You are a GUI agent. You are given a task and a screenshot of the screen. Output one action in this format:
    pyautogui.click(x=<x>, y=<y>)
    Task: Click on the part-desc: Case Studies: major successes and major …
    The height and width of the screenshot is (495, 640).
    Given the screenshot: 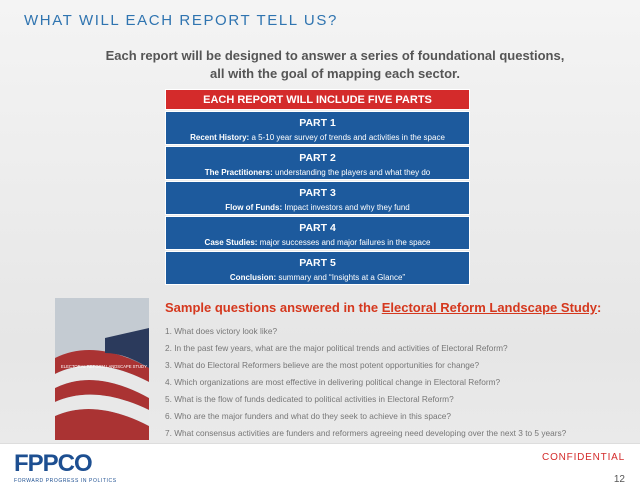 What is the action you would take?
    pyautogui.click(x=317, y=242)
    